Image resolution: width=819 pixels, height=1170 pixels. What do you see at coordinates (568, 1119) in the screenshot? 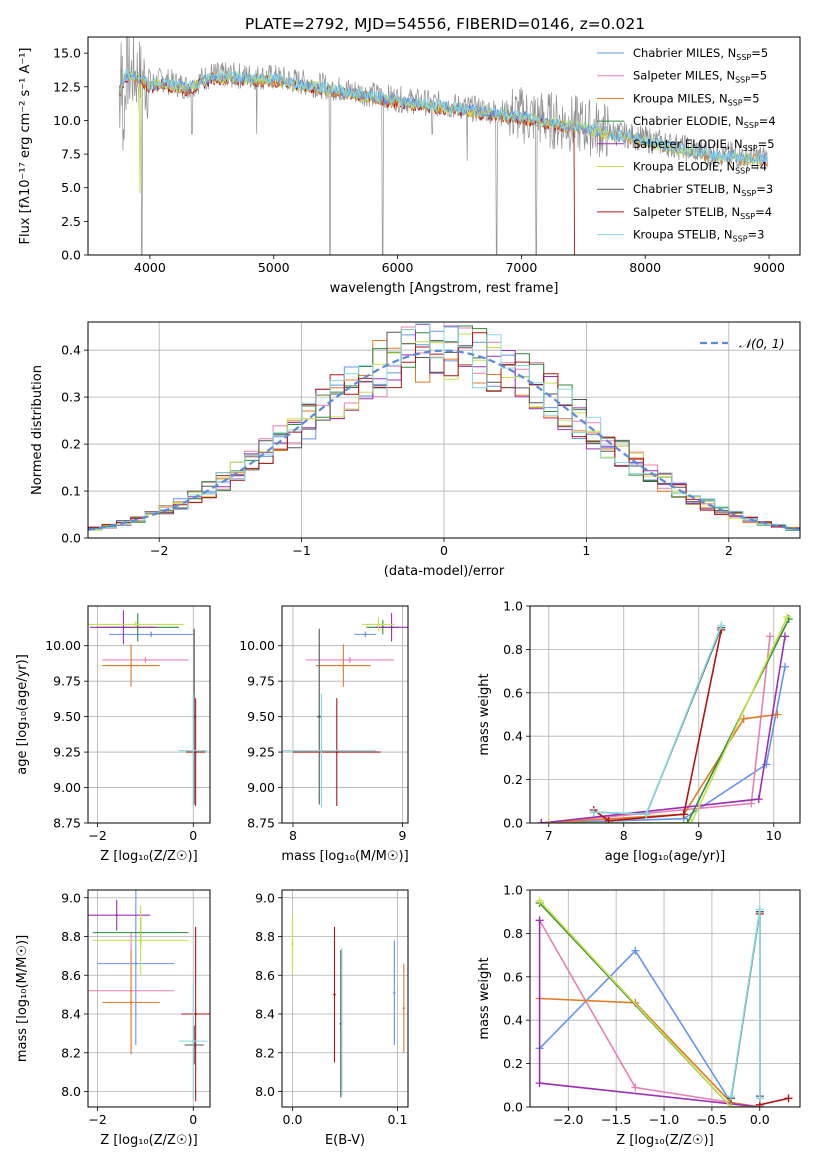
I see `x-tick-label: −2.0` at bounding box center [568, 1119].